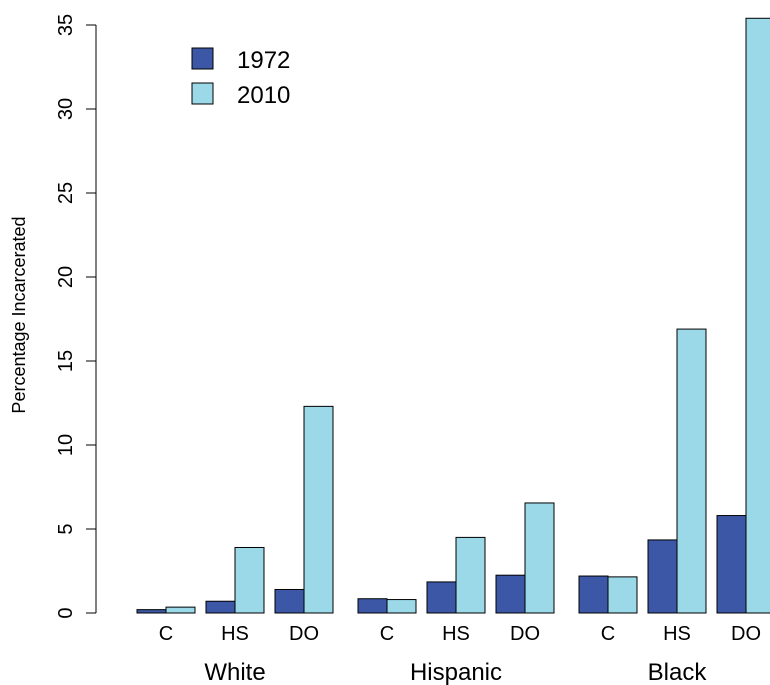  What do you see at coordinates (593, 594) in the screenshot?
I see `bar-black-c-1972` at bounding box center [593, 594].